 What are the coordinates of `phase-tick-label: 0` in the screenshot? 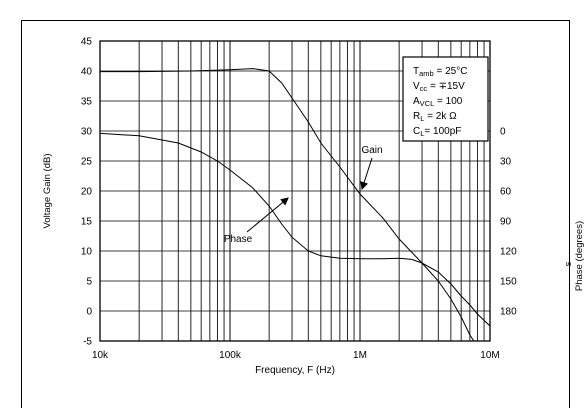 It's located at (503, 132).